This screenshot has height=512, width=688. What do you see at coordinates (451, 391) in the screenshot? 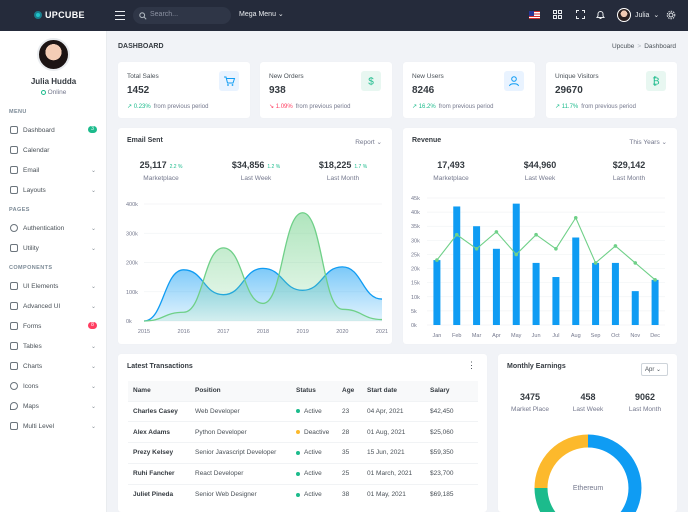
I see `column-header: Salary` at bounding box center [451, 391].